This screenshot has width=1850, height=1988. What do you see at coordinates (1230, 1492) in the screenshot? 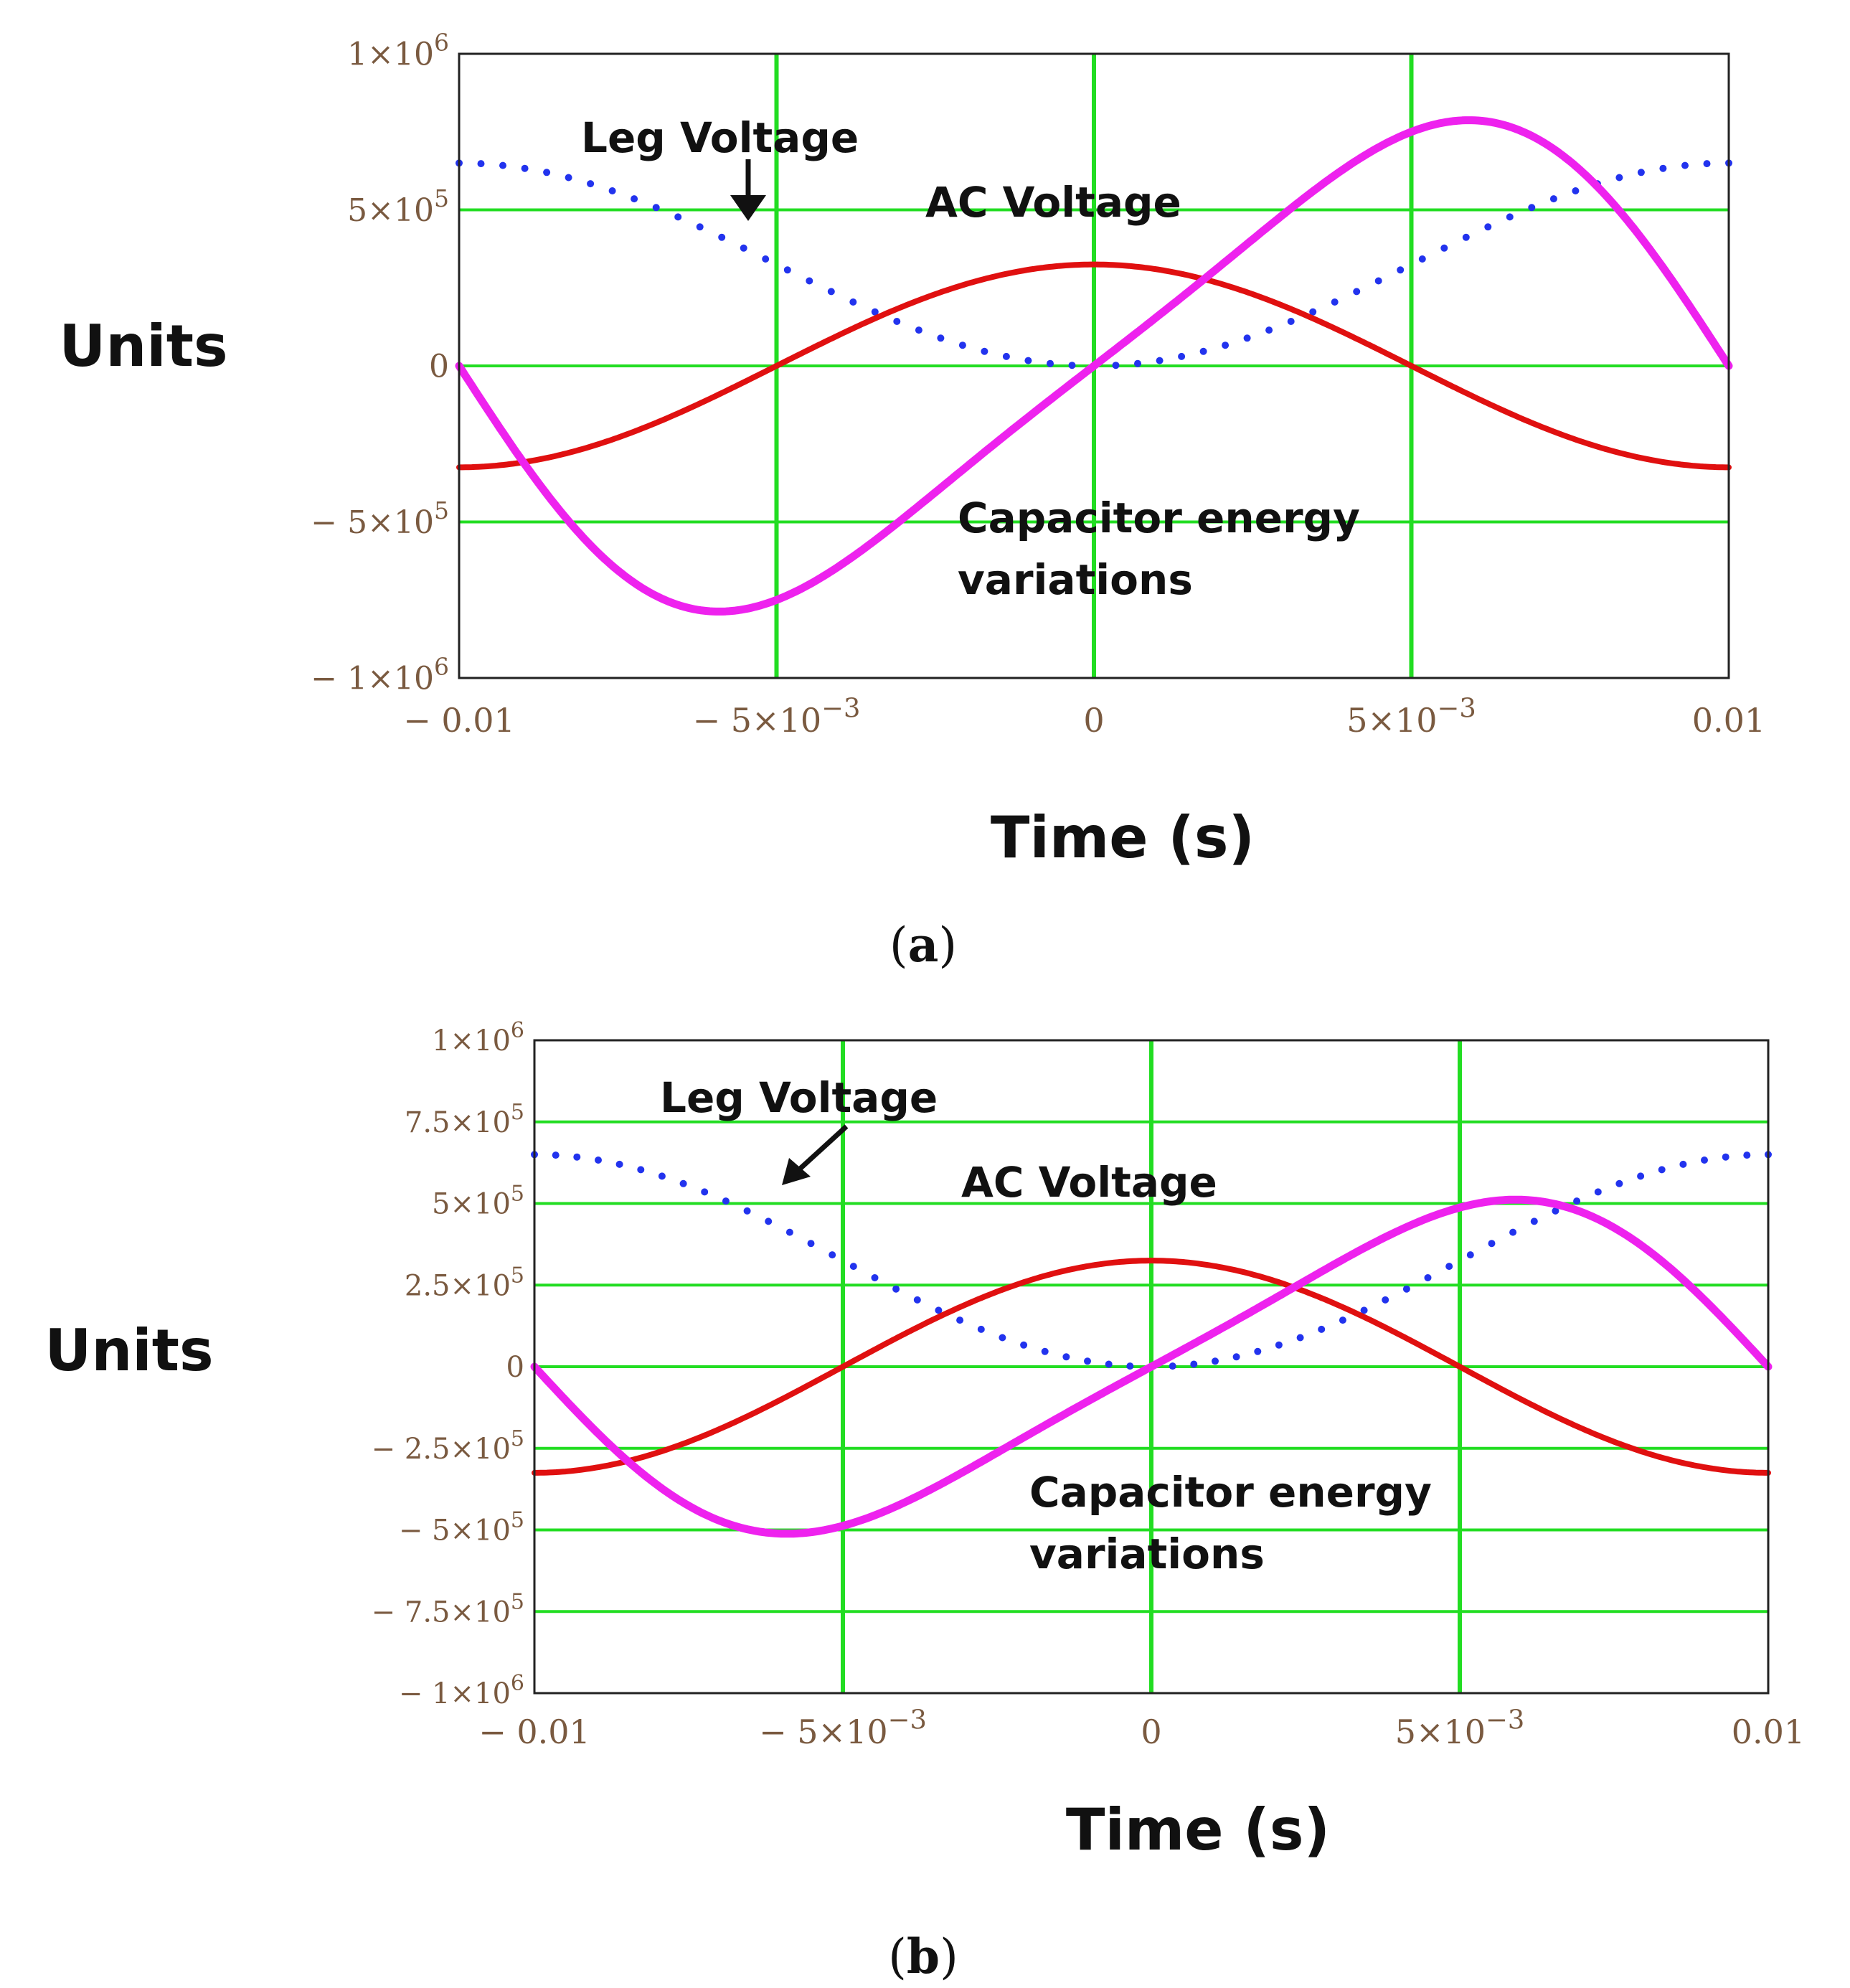
I see `annotation-capacitor-energy-b: Capacitor energy` at bounding box center [1230, 1492].